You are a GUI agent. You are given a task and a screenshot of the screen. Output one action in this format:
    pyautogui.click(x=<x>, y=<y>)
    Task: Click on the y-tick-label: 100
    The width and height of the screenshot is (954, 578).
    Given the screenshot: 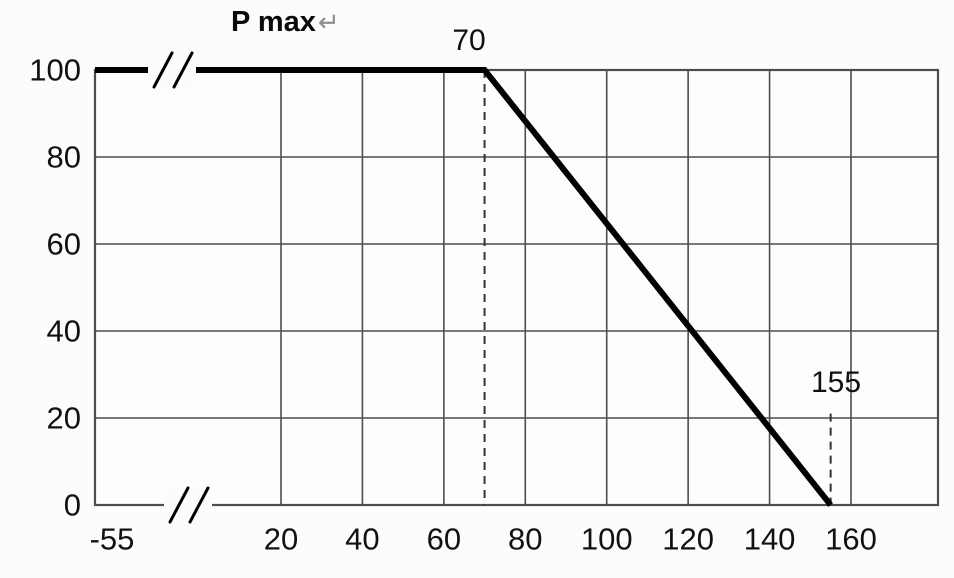 What is the action you would take?
    pyautogui.click(x=55, y=70)
    